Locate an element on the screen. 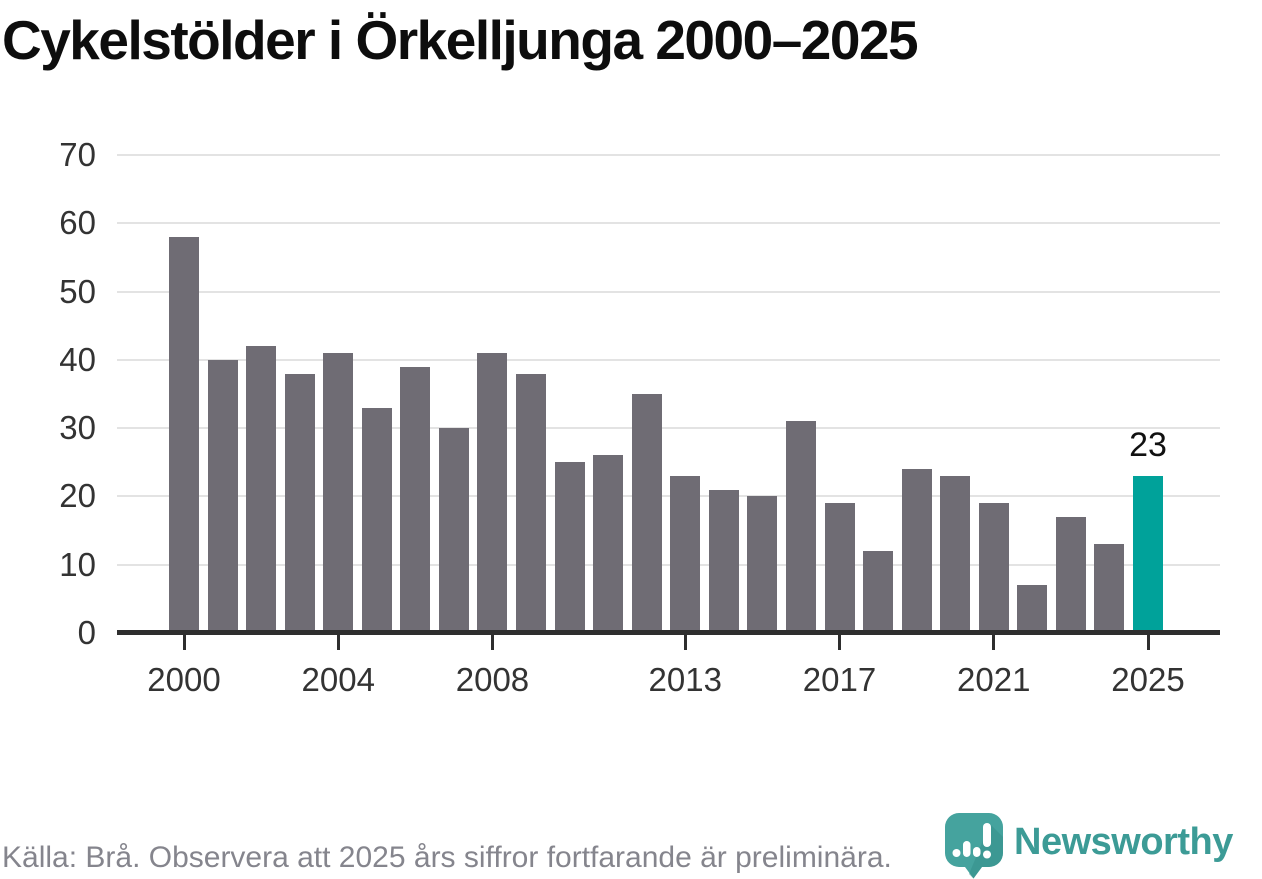 Image resolution: width=1262 pixels, height=879 pixels. y-tick-label: 0 is located at coordinates (86, 632).